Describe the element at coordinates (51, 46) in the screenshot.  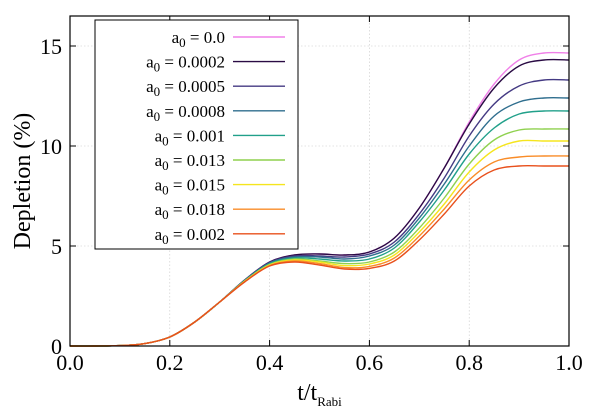
I see `y-tick-label: 15` at that location.